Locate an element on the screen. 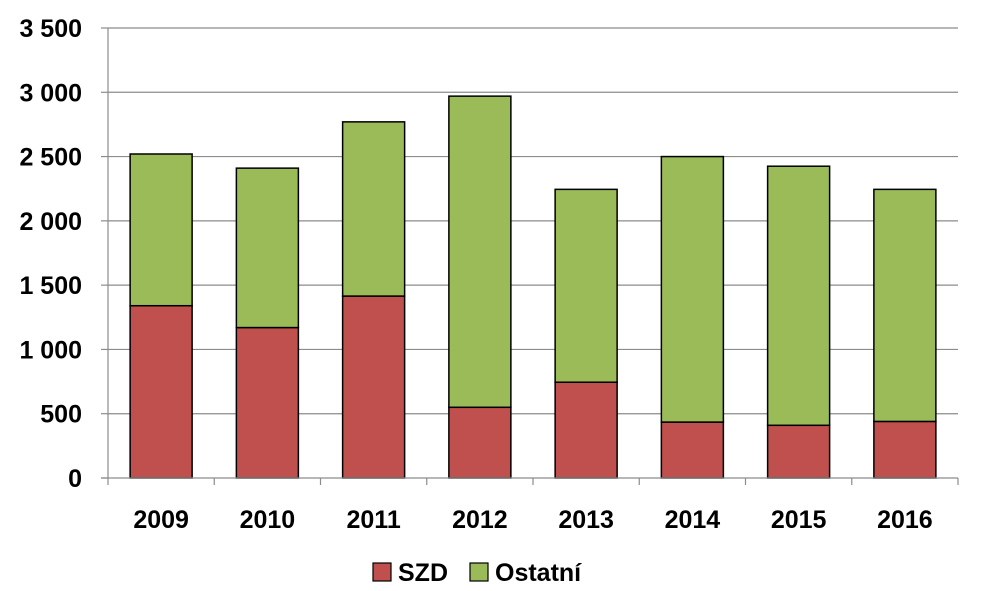  y-tick-label: 1 500 is located at coordinates (50, 286).